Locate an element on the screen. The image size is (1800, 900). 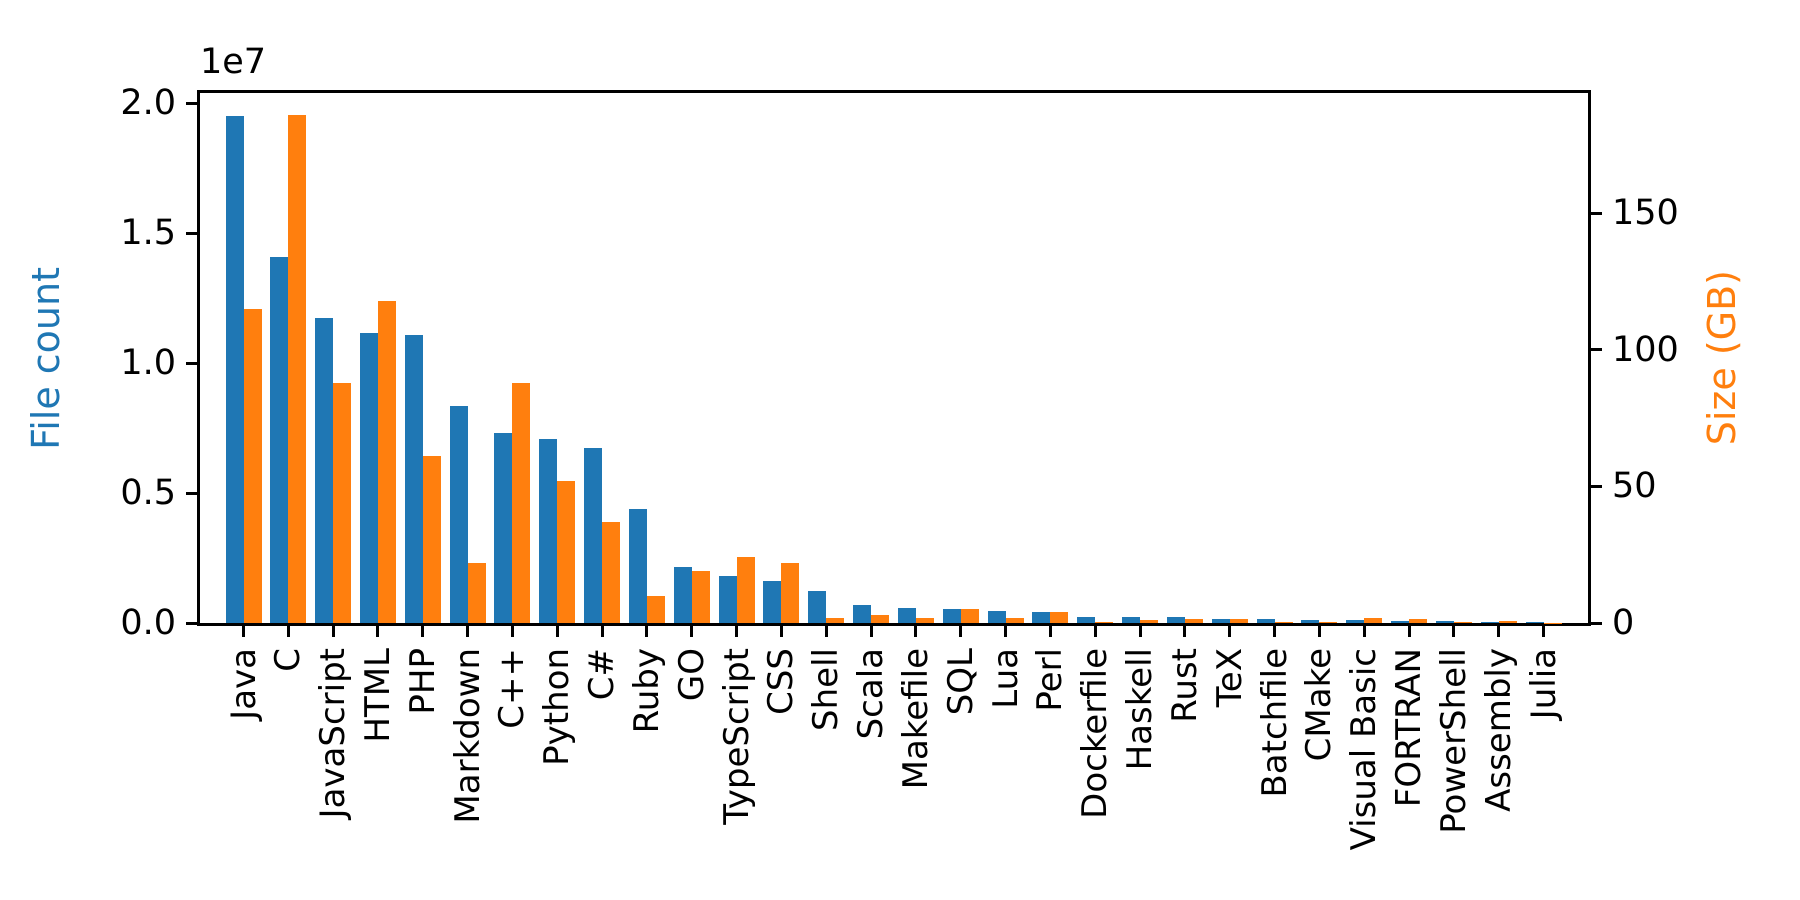
file-count-bar-lua is located at coordinates (996, 616).